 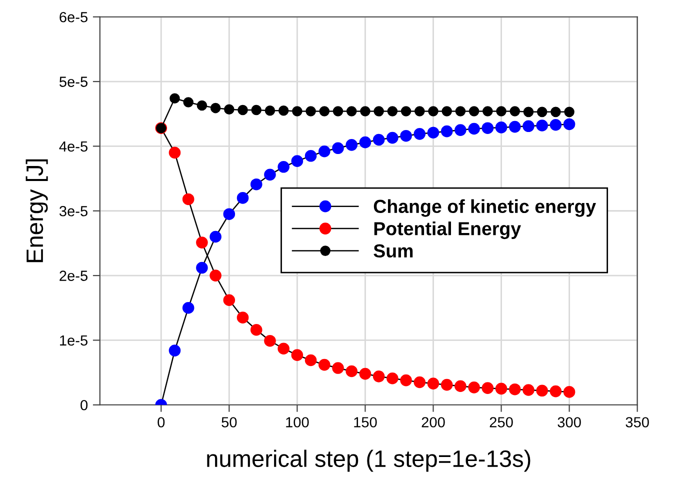 What do you see at coordinates (365, 422) in the screenshot?
I see `x-tick-label: 150` at bounding box center [365, 422].